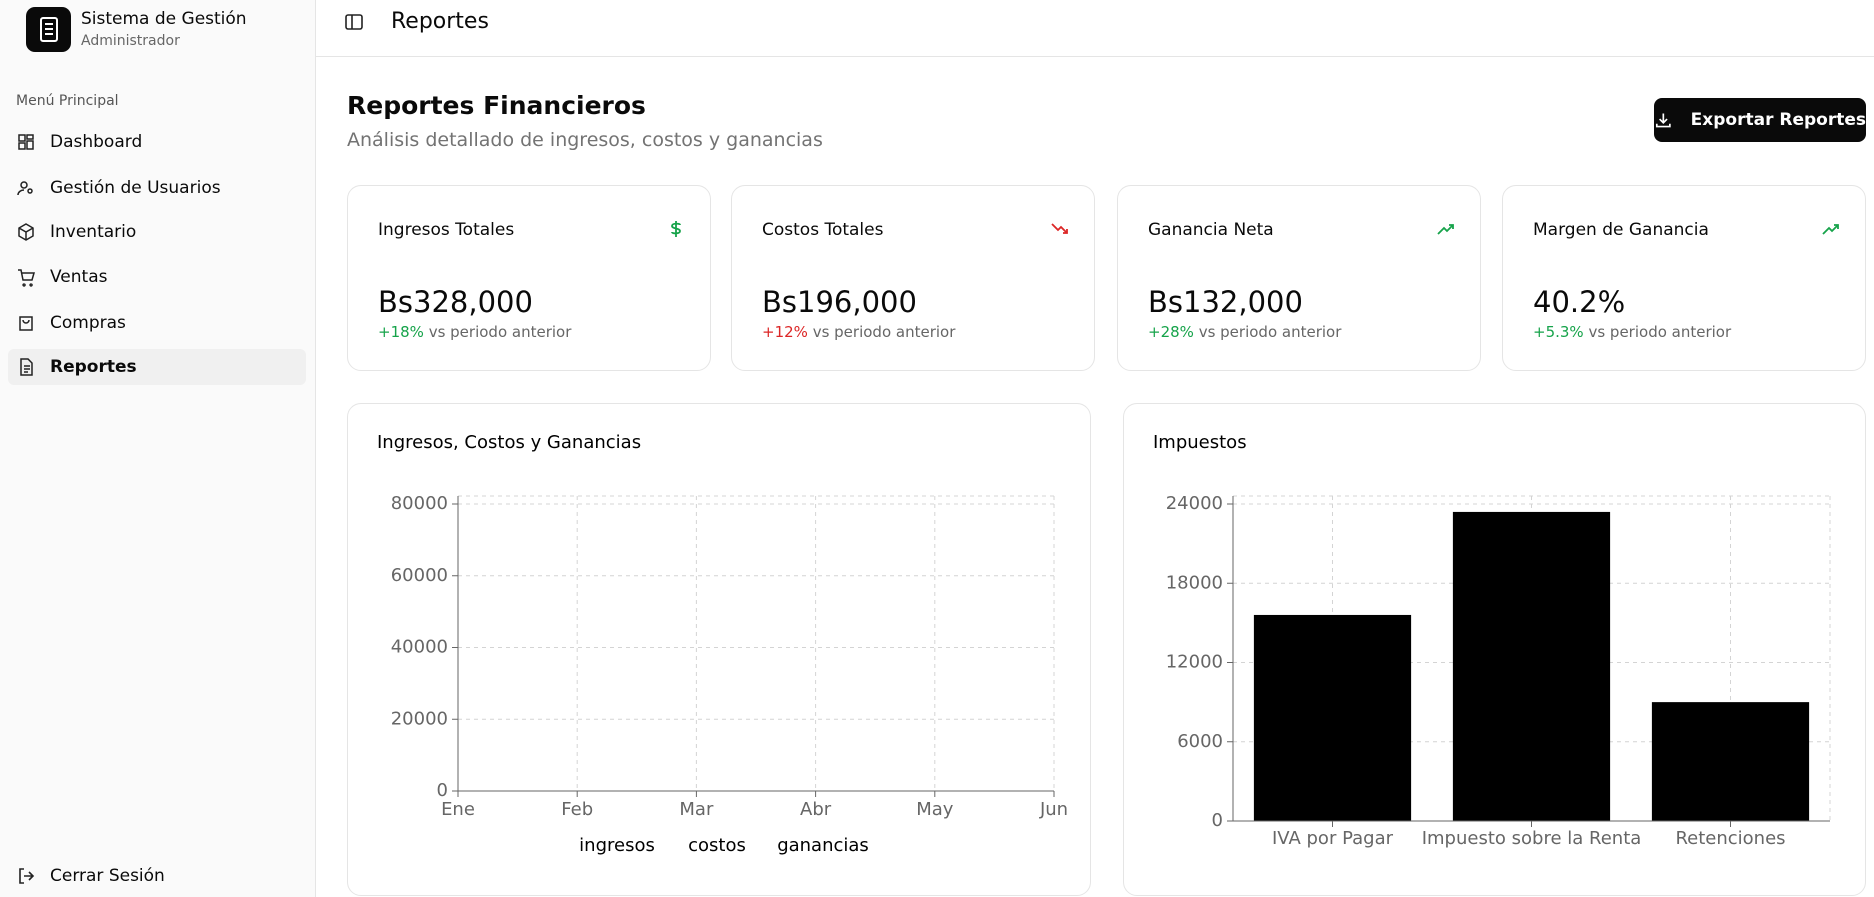  What do you see at coordinates (785, 332) in the screenshot?
I see `stat-change: +12%` at bounding box center [785, 332].